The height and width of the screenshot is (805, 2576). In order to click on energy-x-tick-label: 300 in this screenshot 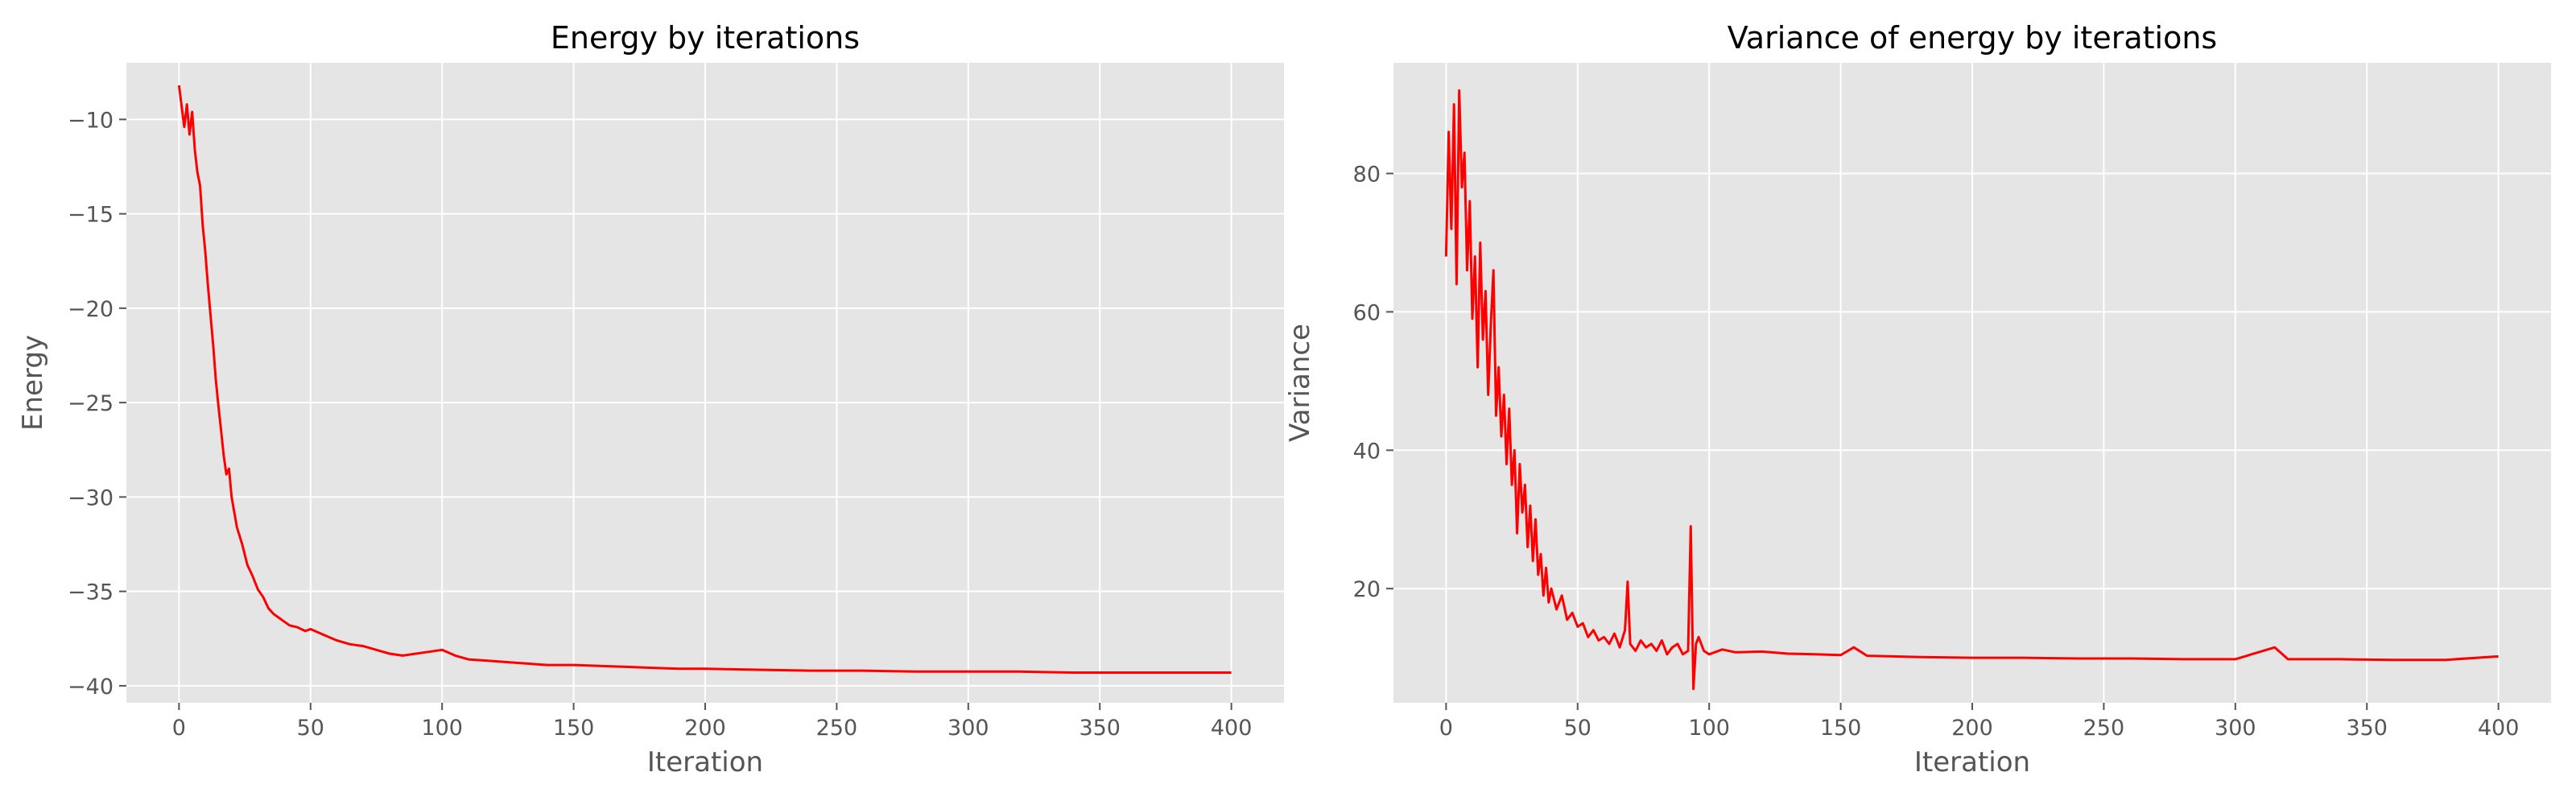, I will do `click(968, 728)`.